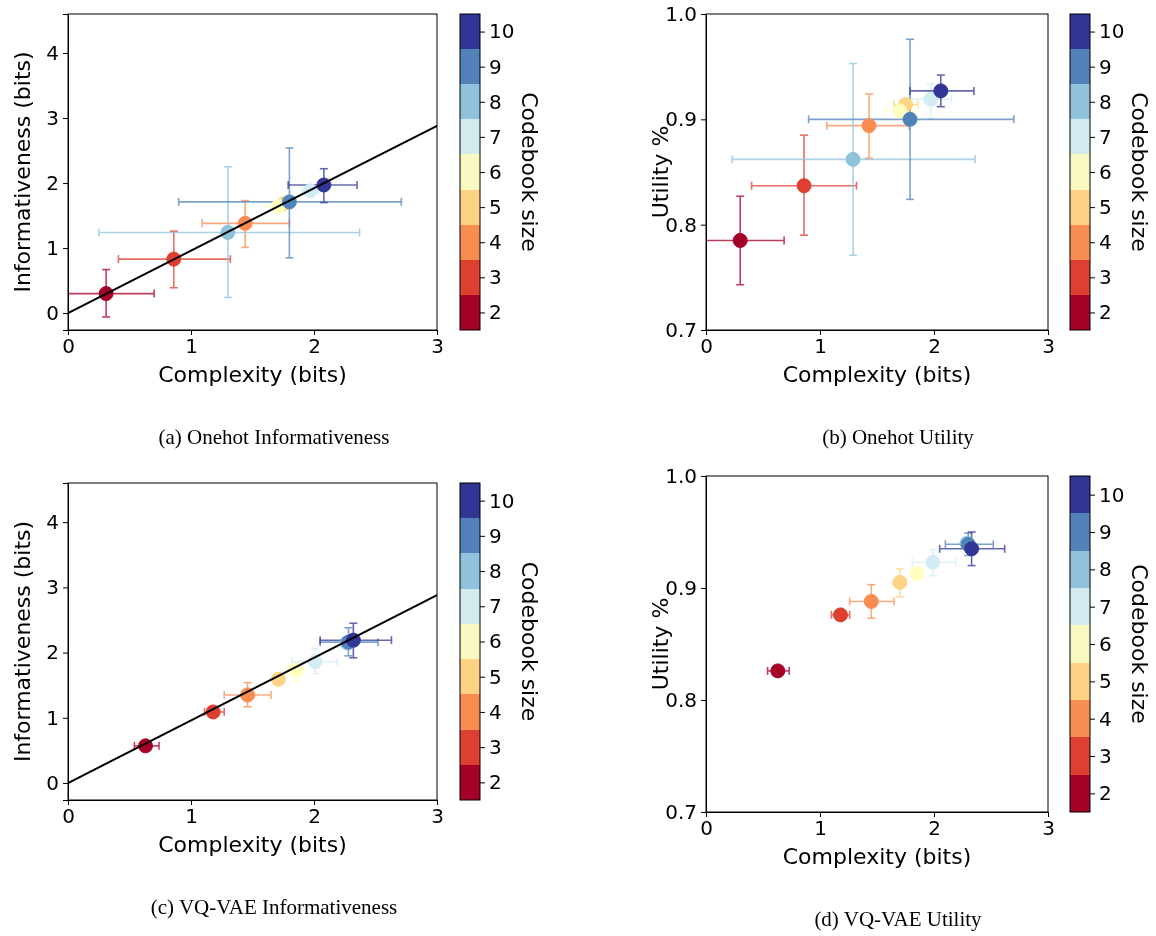  Describe the element at coordinates (274, 907) in the screenshot. I see `text: (c) VQ-VAE Informativeness` at that location.